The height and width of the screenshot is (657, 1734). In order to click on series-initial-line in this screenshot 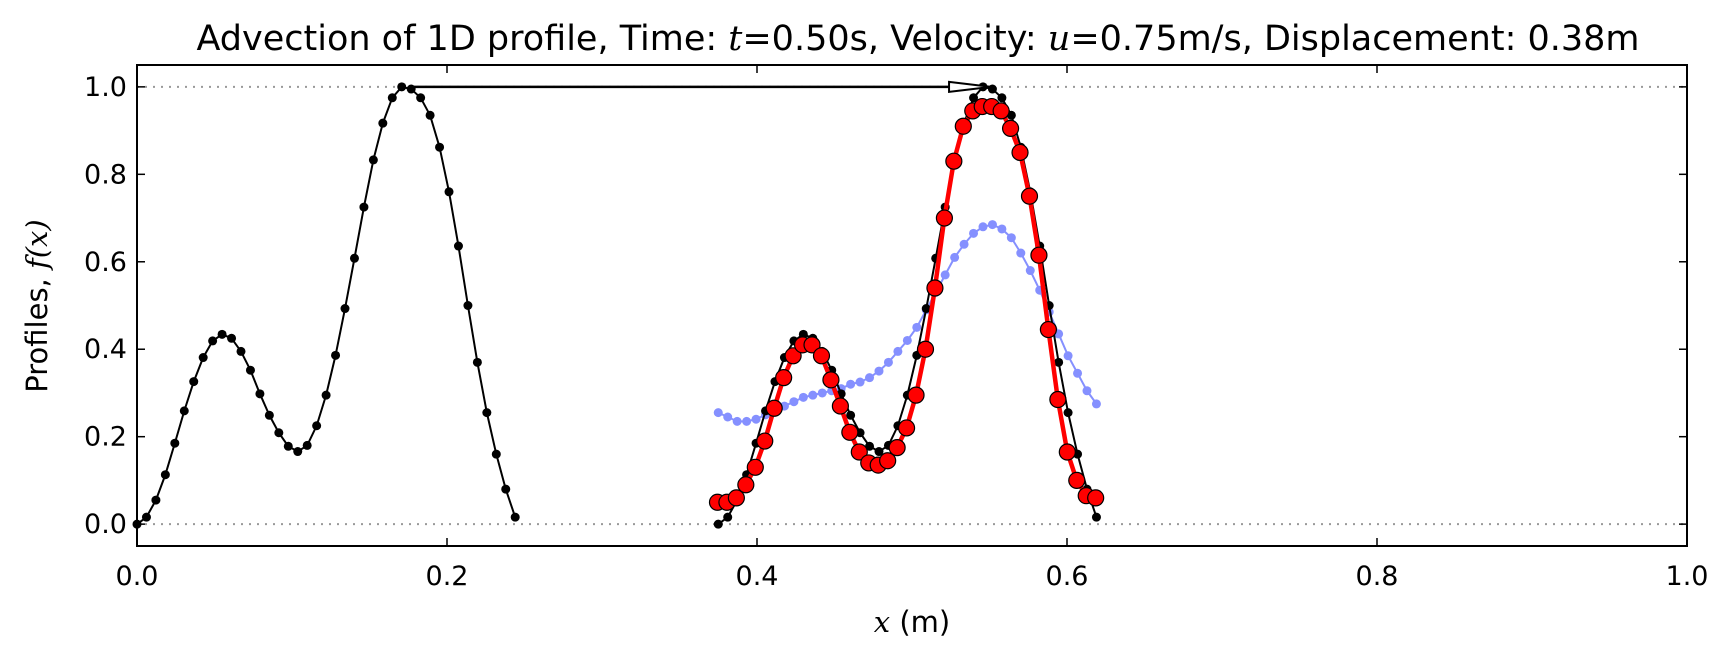, I will do `click(326, 305)`.